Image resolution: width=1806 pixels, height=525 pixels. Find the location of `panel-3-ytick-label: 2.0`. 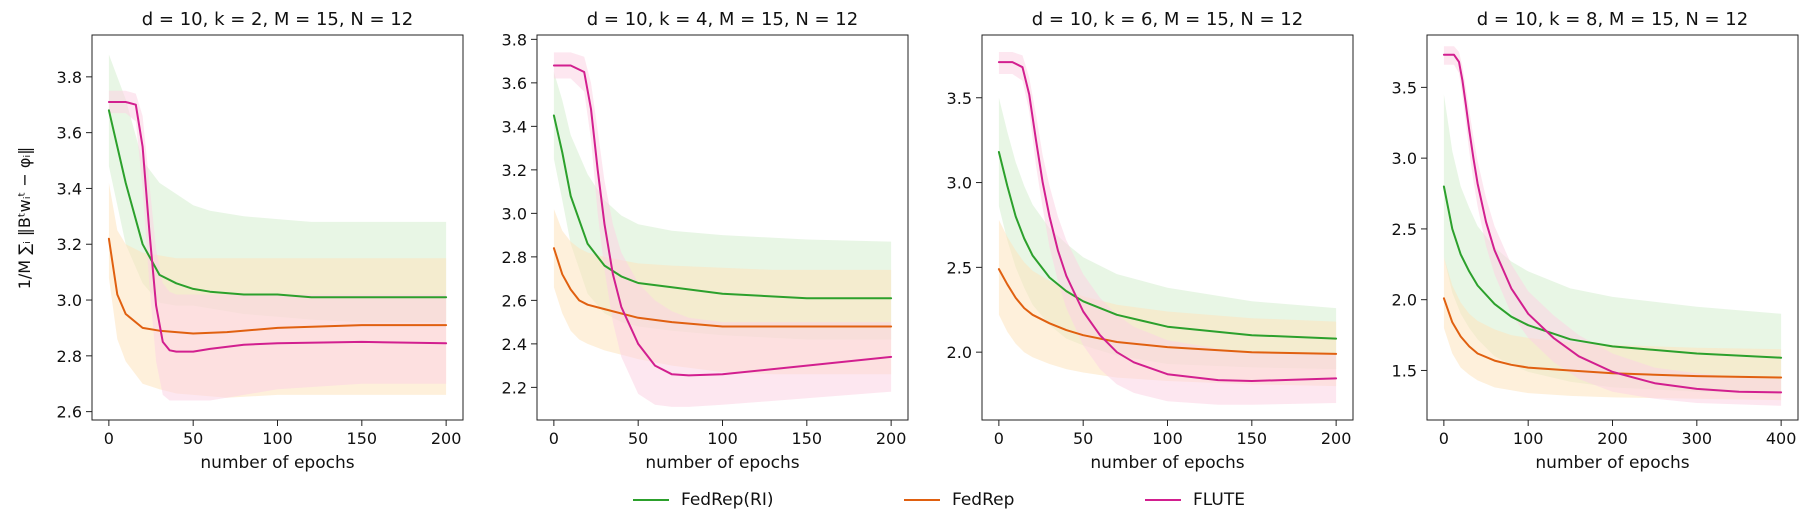

panel-3-ytick-label: 2.0 is located at coordinates (959, 352).